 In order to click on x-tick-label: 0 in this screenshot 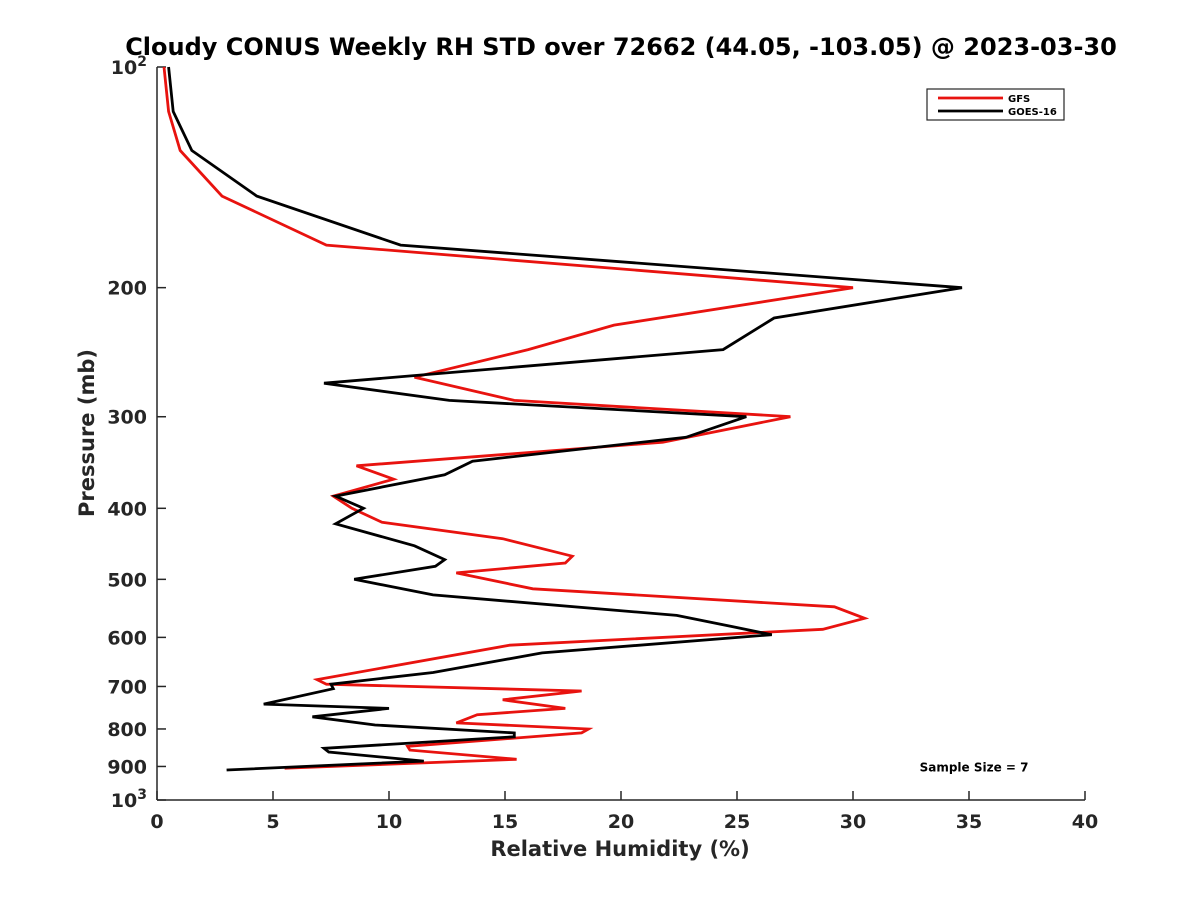, I will do `click(156, 822)`.